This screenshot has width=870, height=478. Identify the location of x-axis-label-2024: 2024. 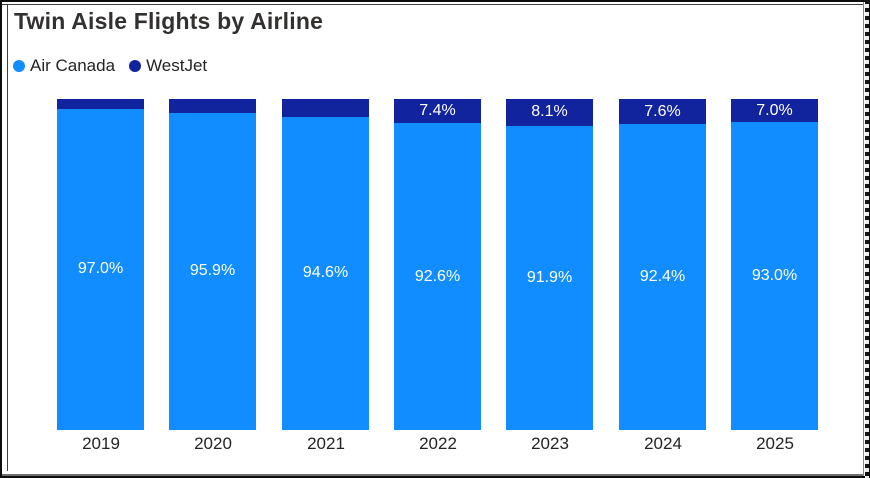
(663, 443).